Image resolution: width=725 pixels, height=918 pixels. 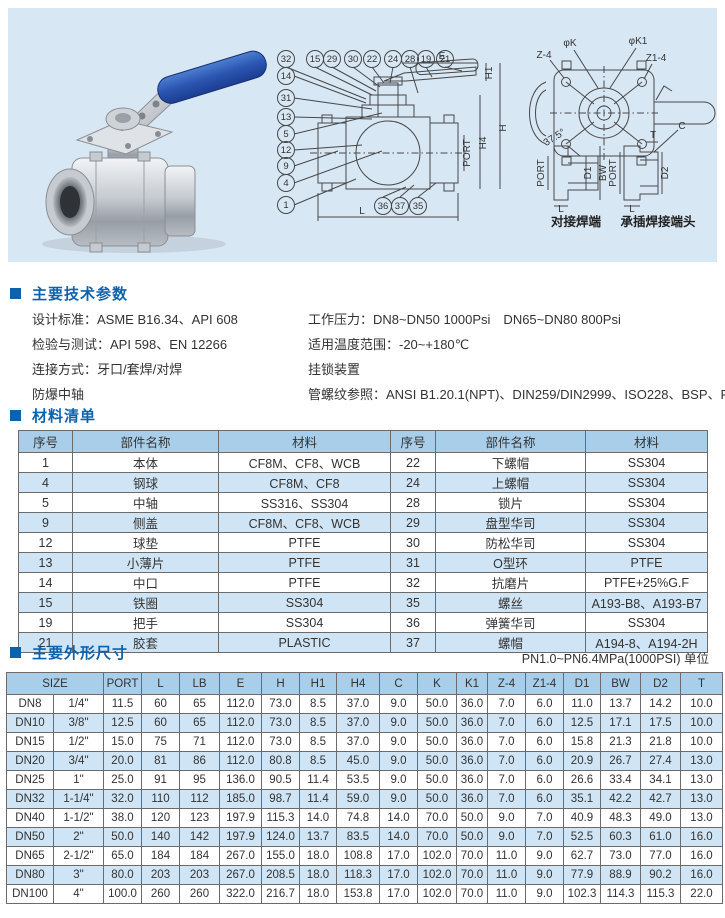 I want to click on dim-label-d1: D1, so click(x=588, y=172).